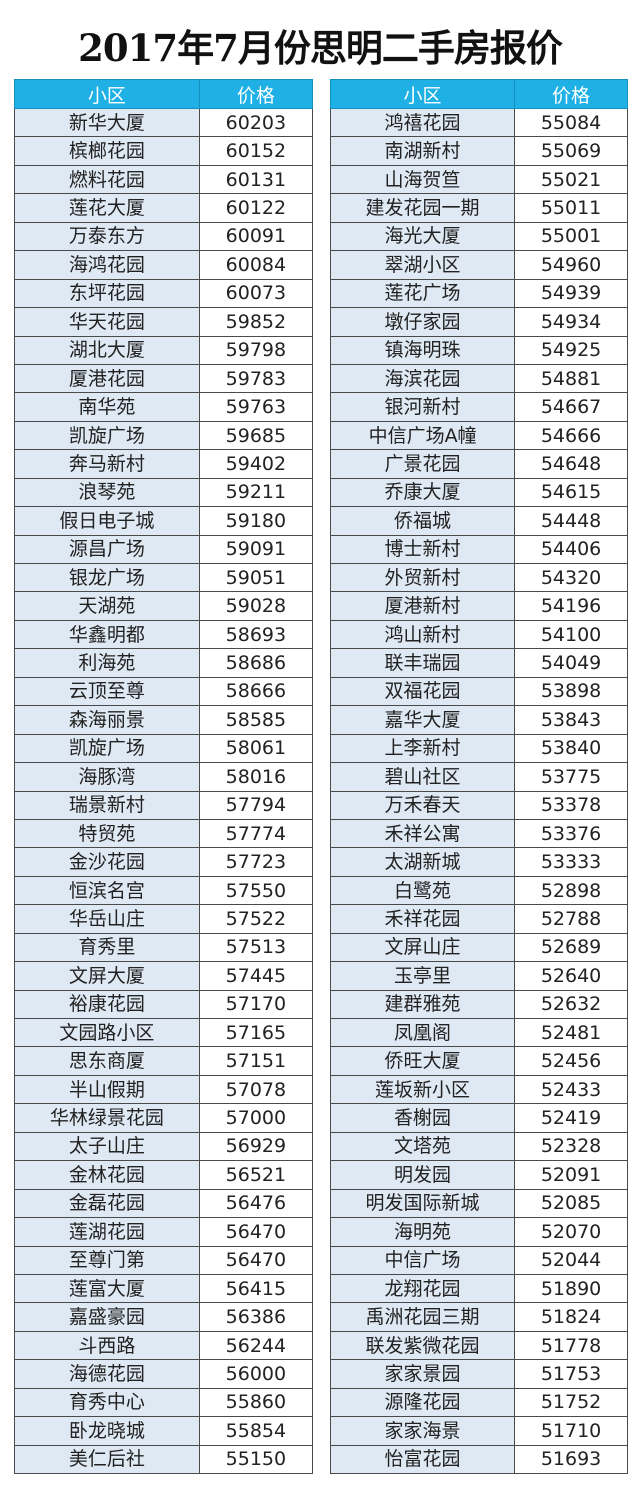 Image resolution: width=640 pixels, height=1502 pixels. What do you see at coordinates (256, 691) in the screenshot?
I see `price-value: 58666` at bounding box center [256, 691].